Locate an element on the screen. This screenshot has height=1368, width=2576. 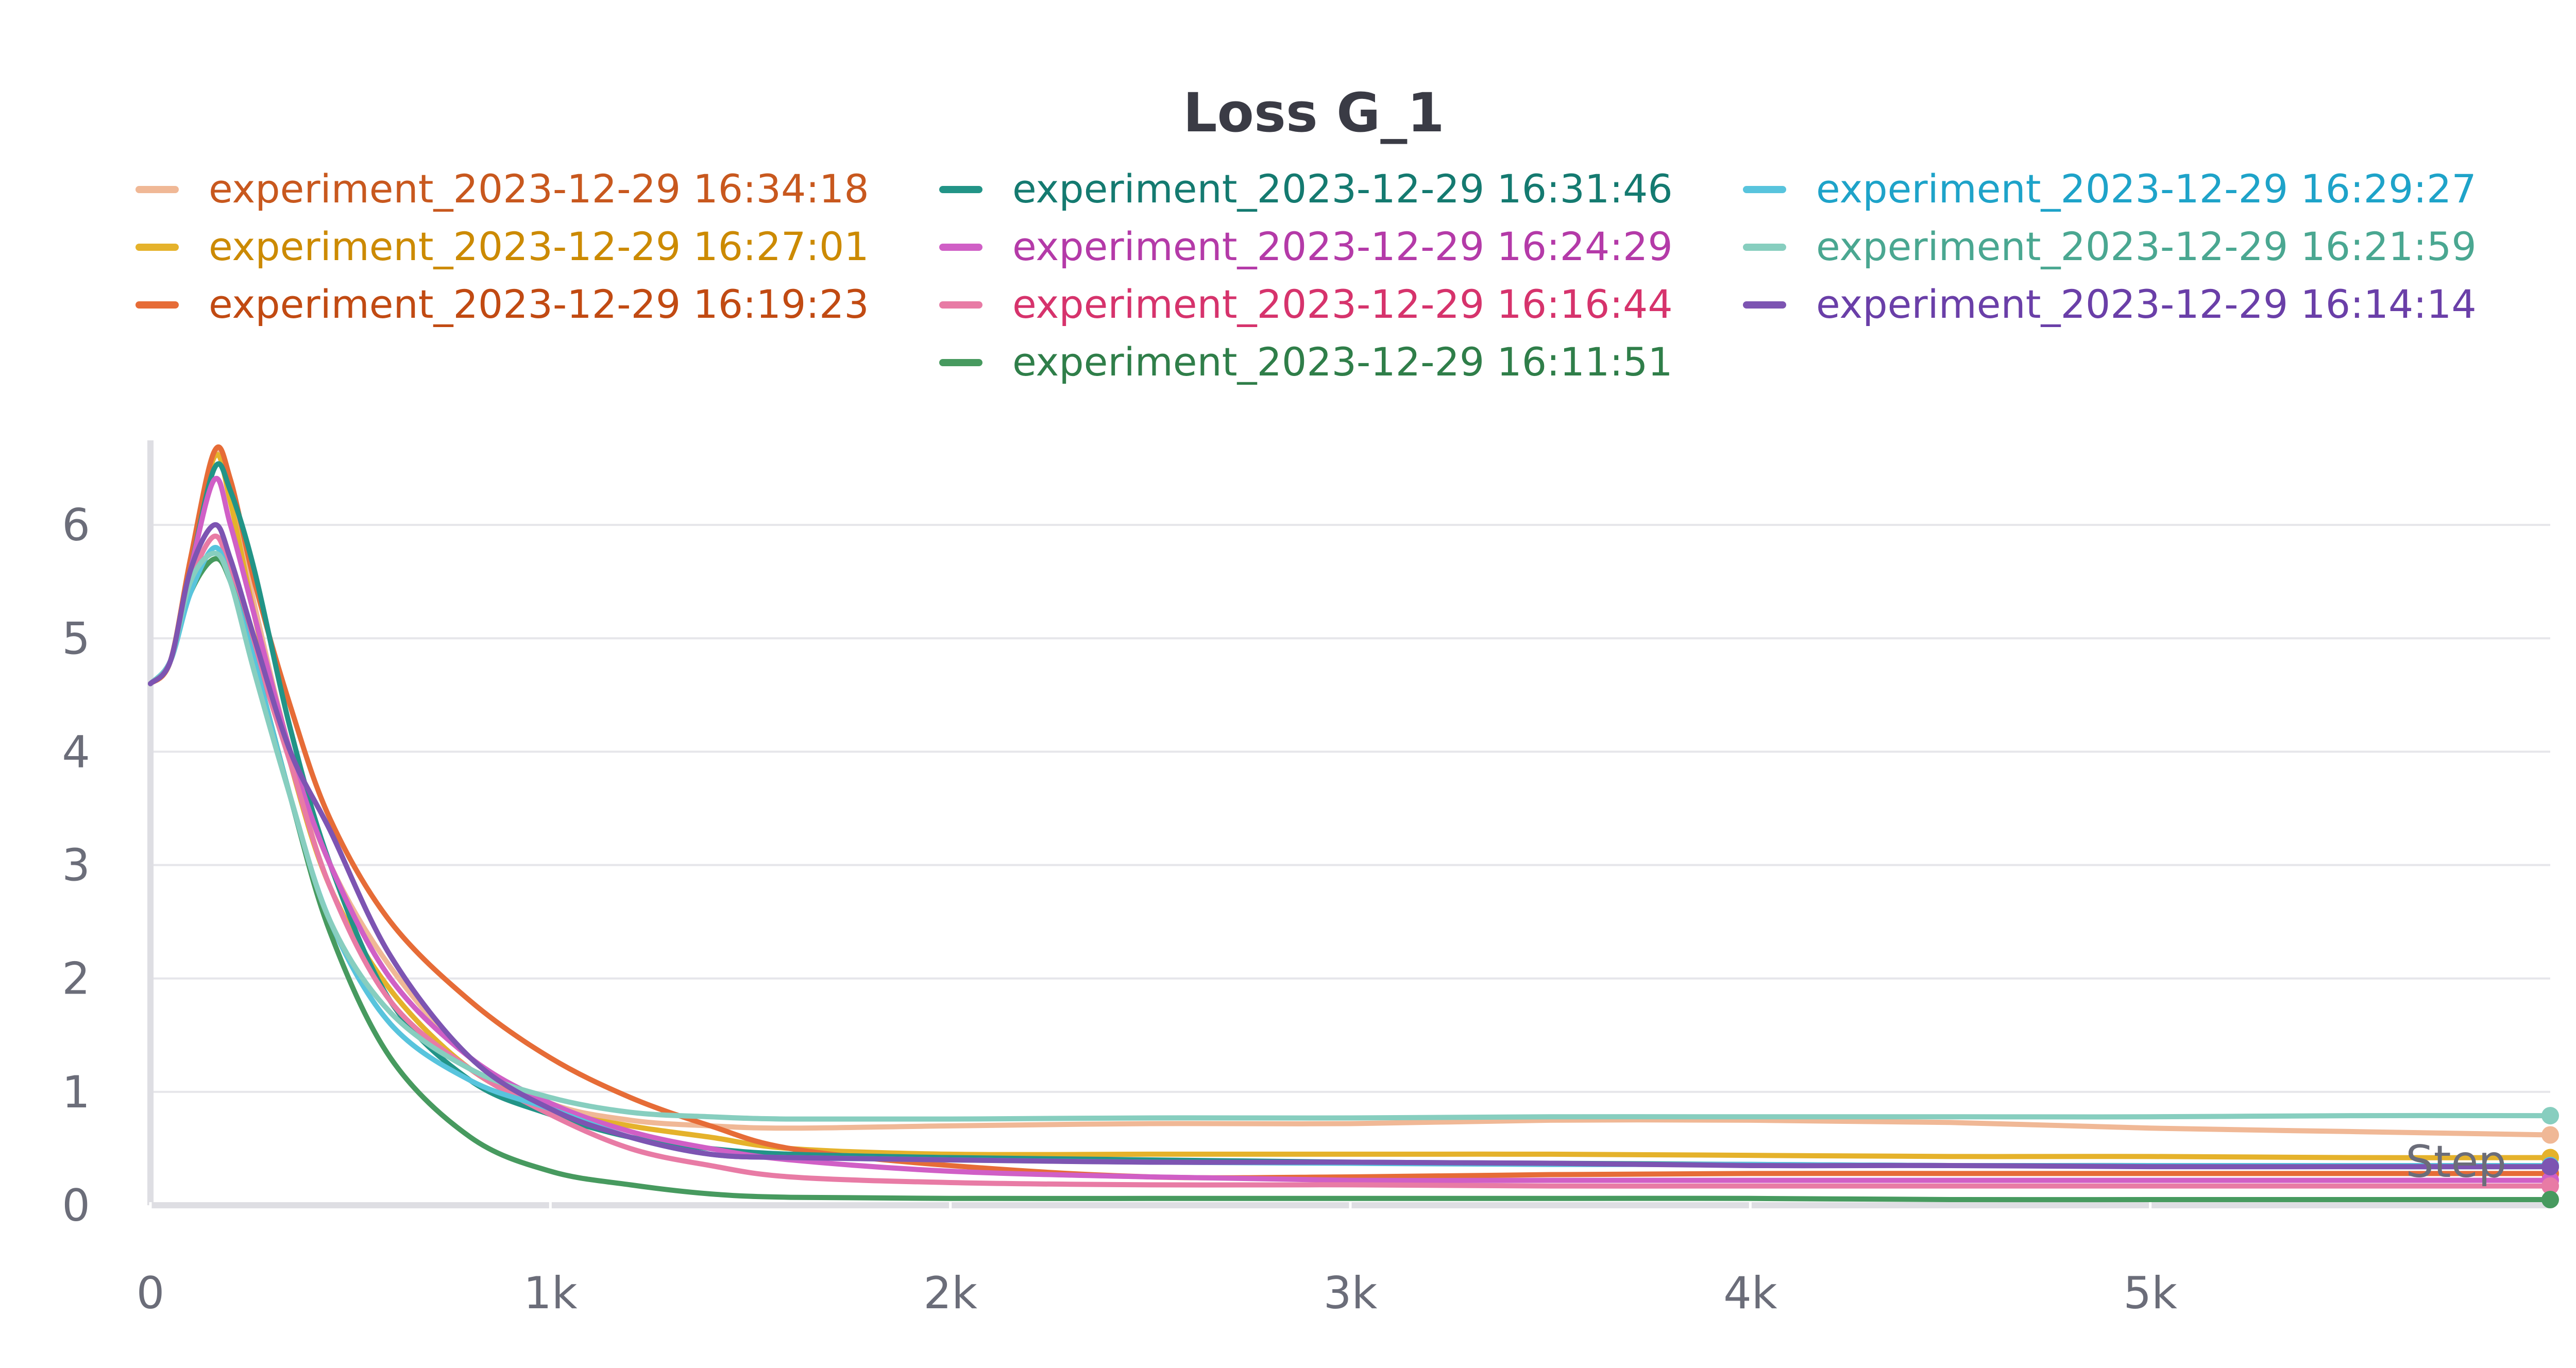
legend-label: experiment_2023-12-29 16:16:44 is located at coordinates (1342, 304).